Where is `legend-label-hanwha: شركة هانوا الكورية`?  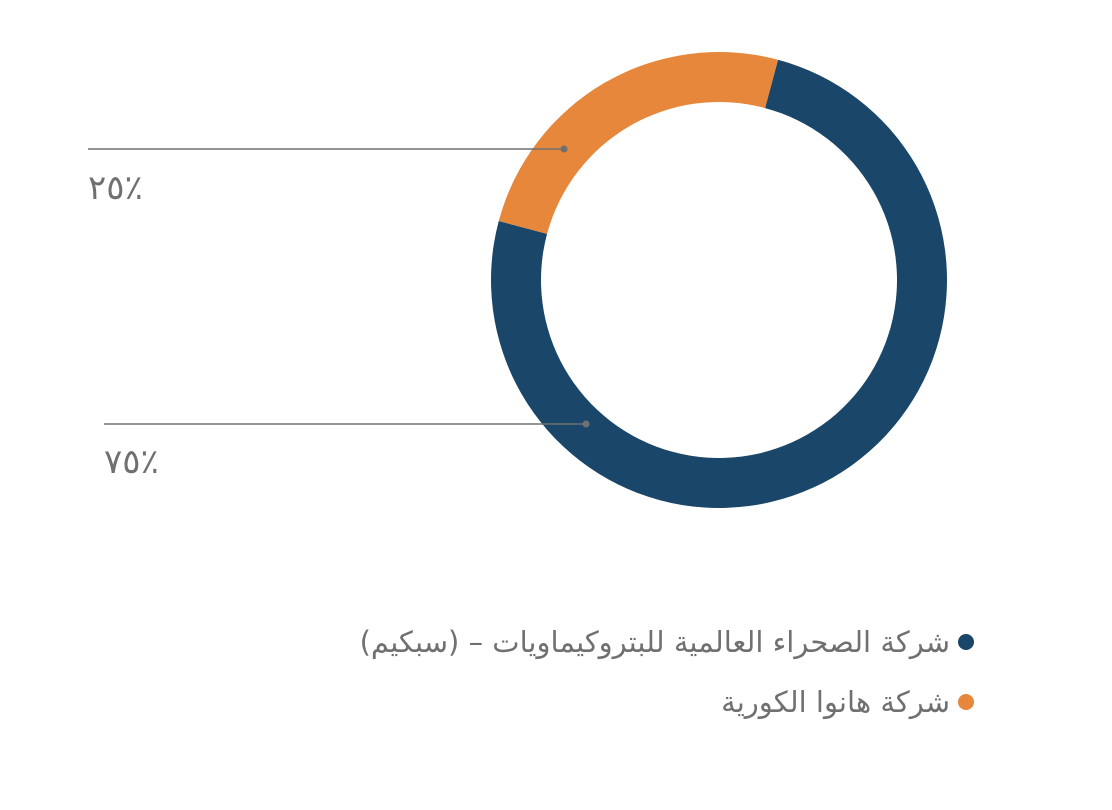
legend-label-hanwha: شركة هانوا الكورية is located at coordinates (835, 702).